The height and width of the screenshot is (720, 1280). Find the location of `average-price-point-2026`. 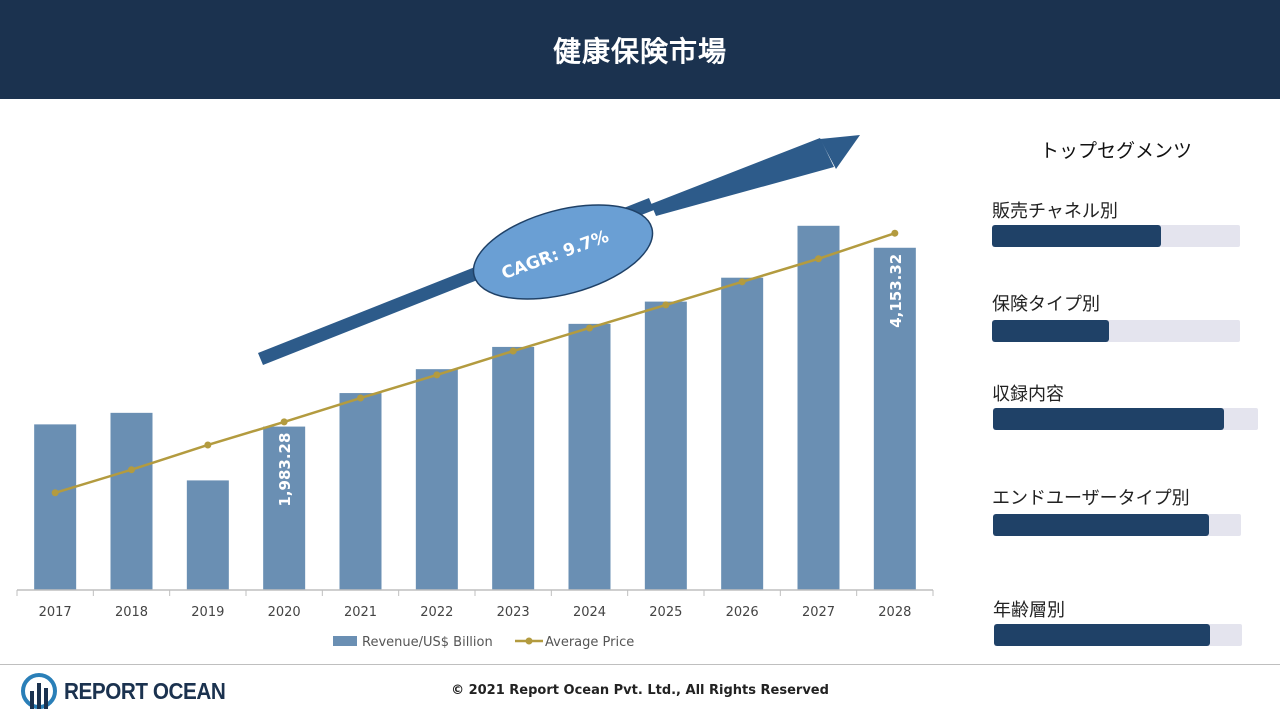

average-price-point-2026 is located at coordinates (742, 282).